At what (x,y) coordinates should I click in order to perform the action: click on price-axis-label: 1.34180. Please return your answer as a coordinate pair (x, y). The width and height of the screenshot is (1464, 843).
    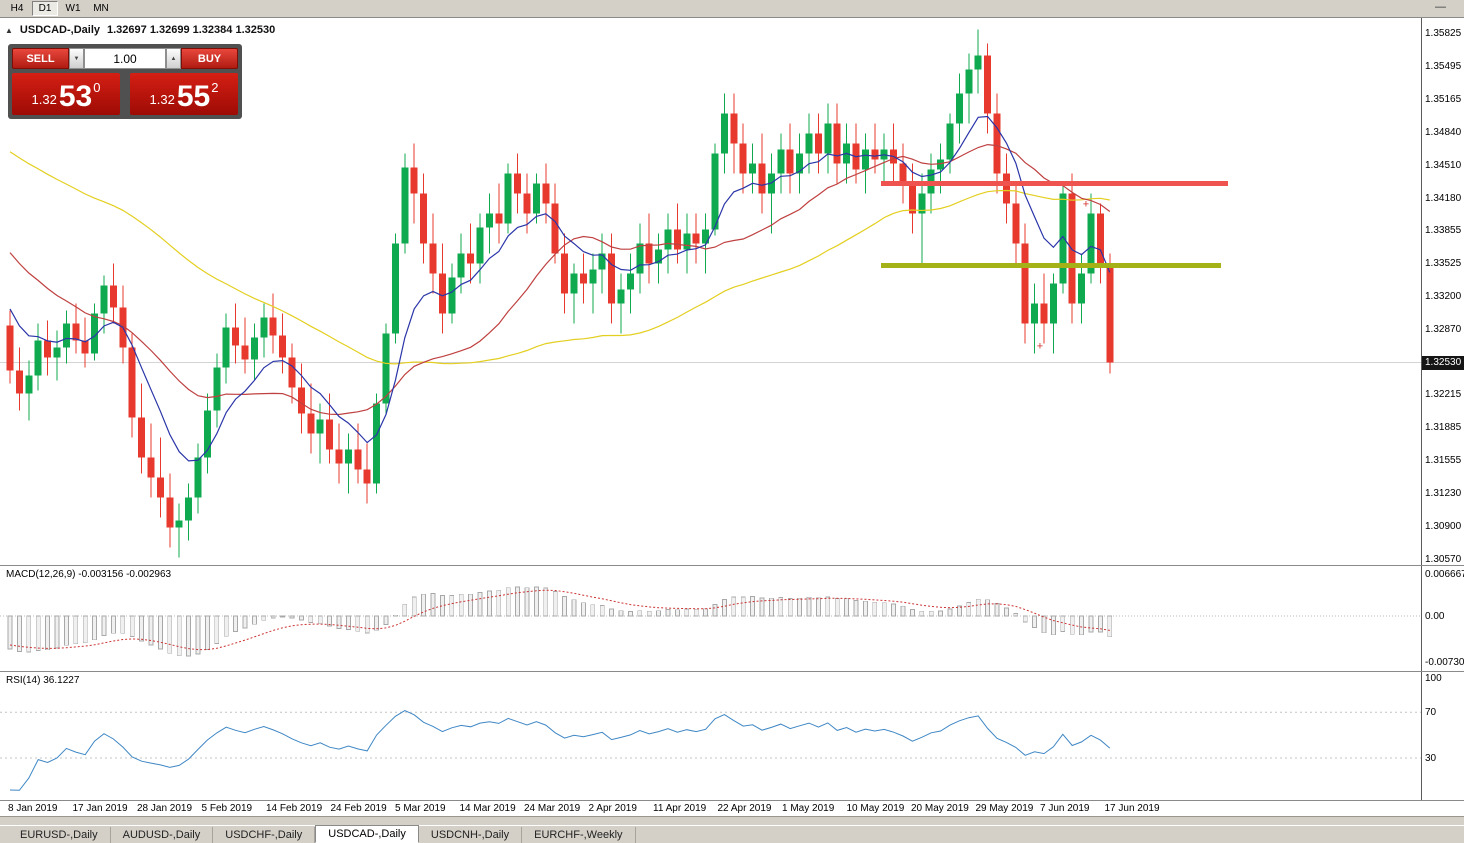
    Looking at the image, I should click on (1443, 198).